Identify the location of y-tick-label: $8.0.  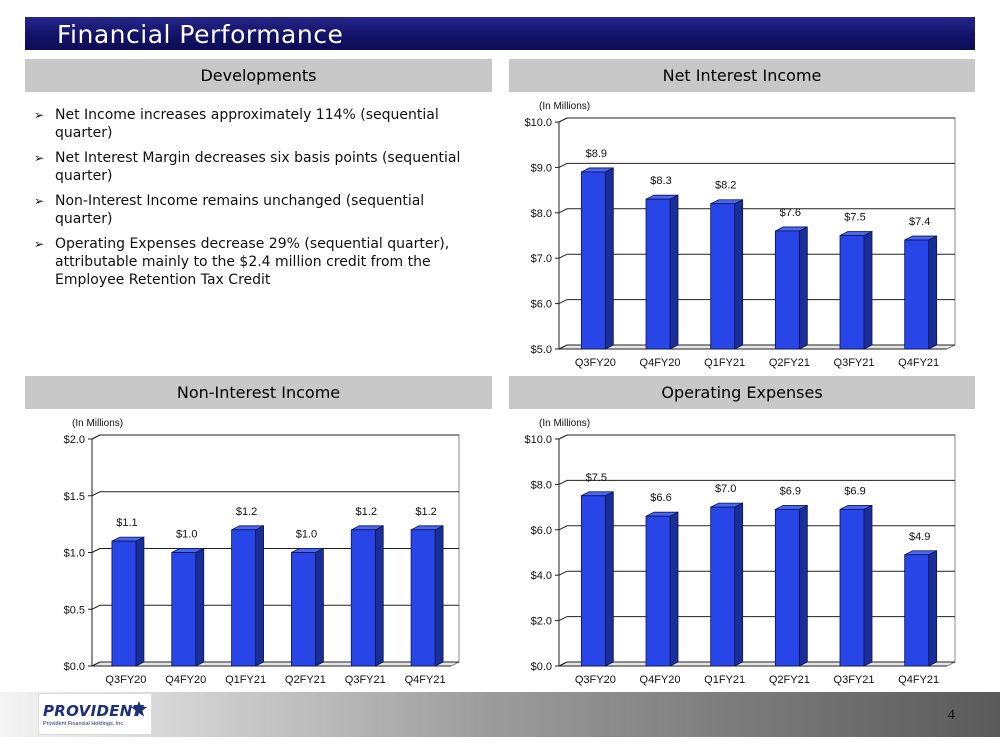
(541, 485).